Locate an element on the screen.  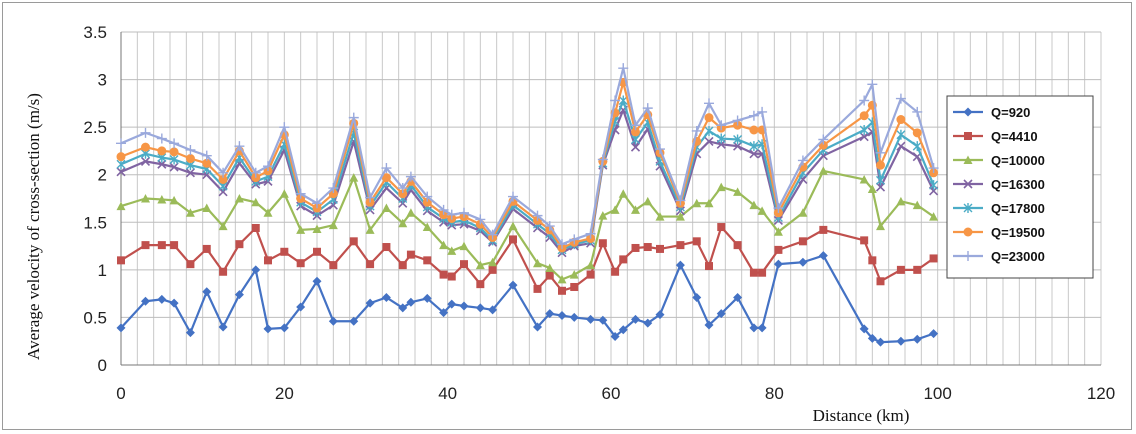
y-tick-label: 1.5 is located at coordinates (95, 222).